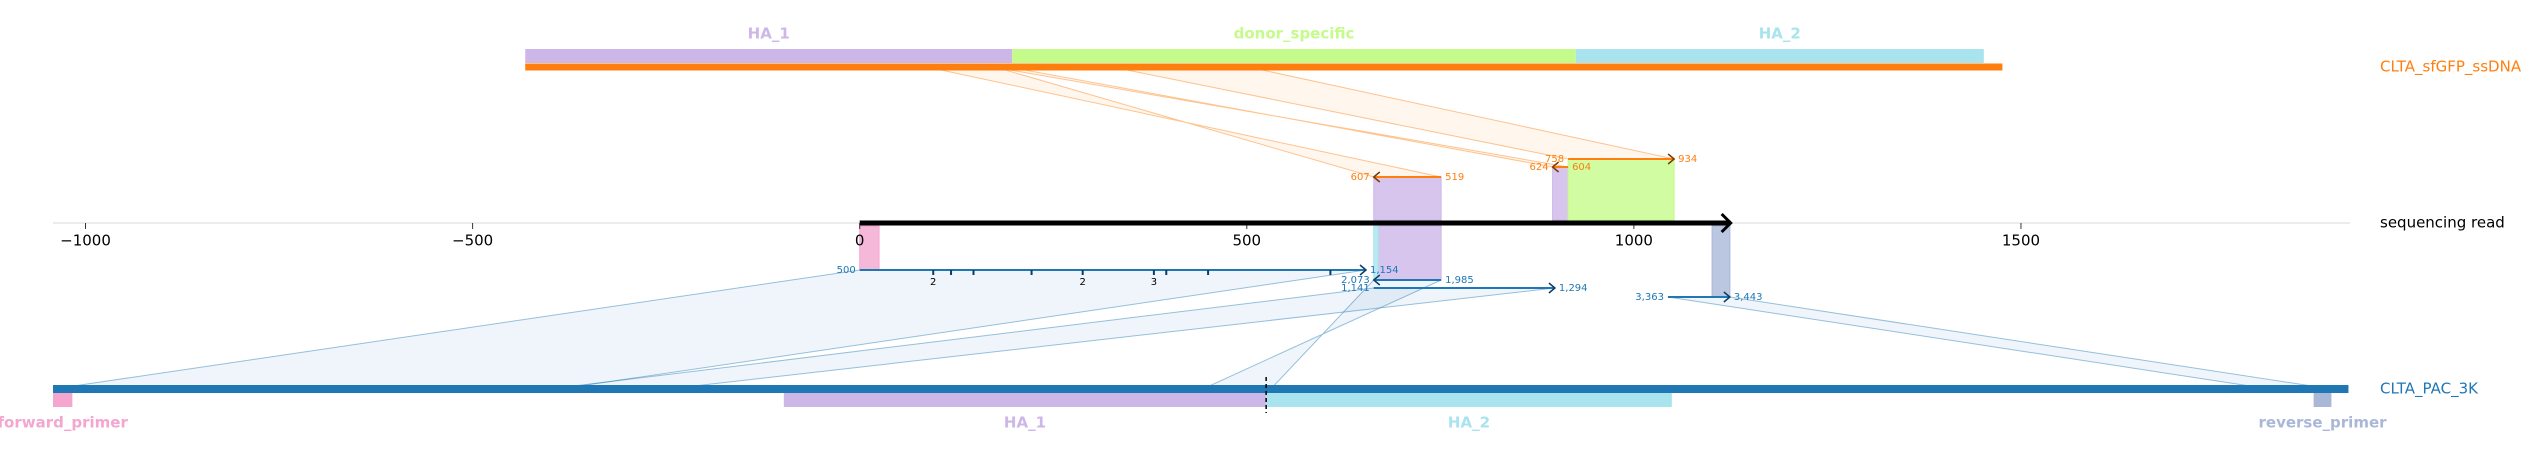 The image size is (2521, 459). I want to click on x-tick-label: 500, so click(1246, 241).